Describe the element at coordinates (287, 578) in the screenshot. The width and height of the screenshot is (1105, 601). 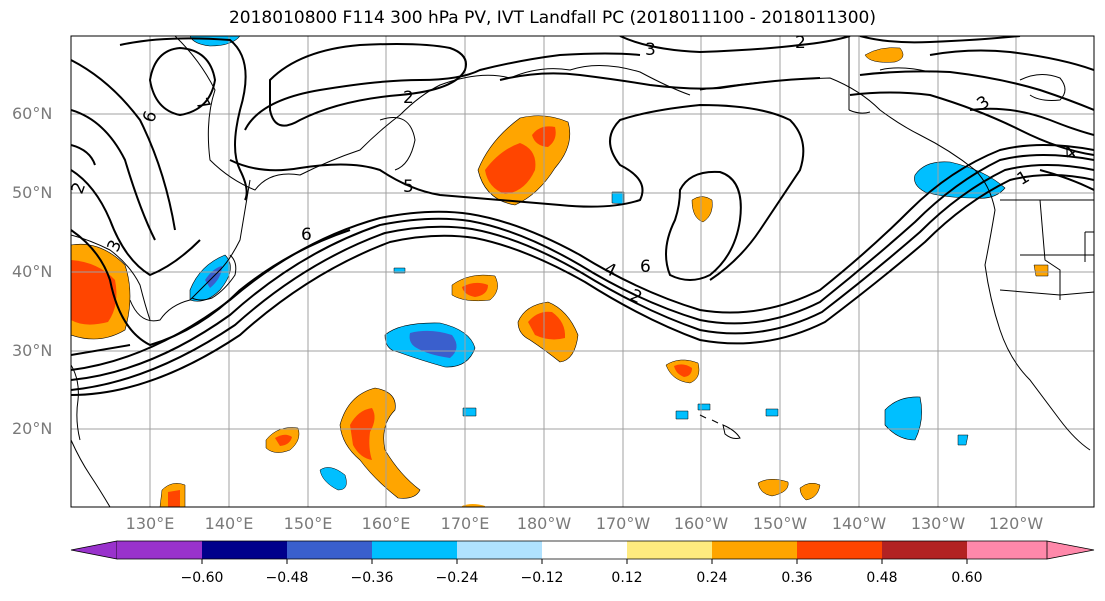
I see `colorbar-tick-label: −0.48` at that location.